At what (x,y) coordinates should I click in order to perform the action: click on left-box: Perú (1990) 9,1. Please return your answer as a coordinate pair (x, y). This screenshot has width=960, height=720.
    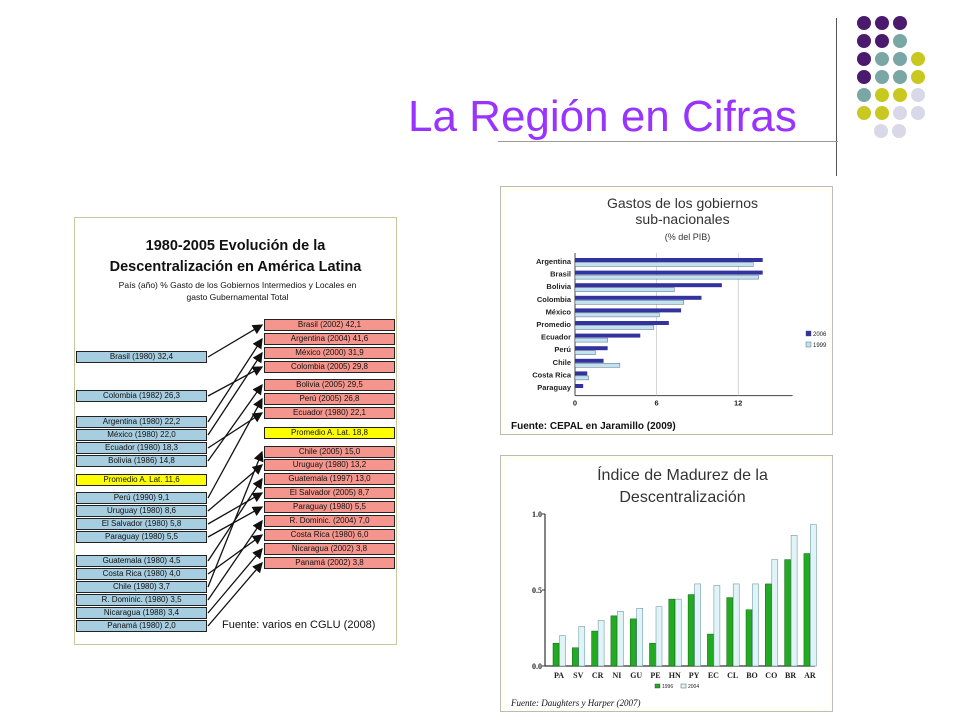
    Looking at the image, I should click on (141, 498).